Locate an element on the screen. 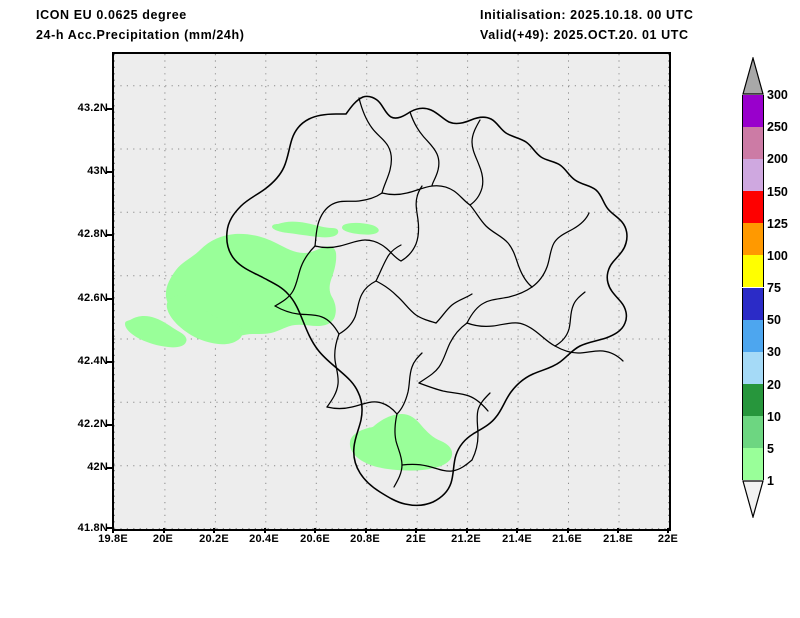 Image resolution: width=800 pixels, height=618 pixels. colorbar-label-10: 10 is located at coordinates (774, 417).